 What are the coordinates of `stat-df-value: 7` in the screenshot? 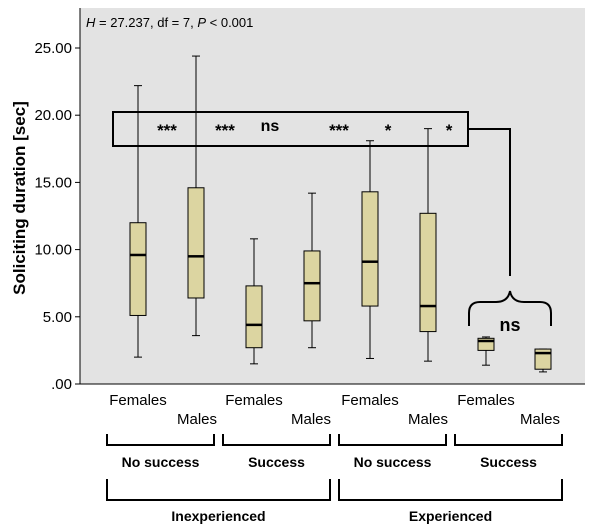 It's located at (186, 22).